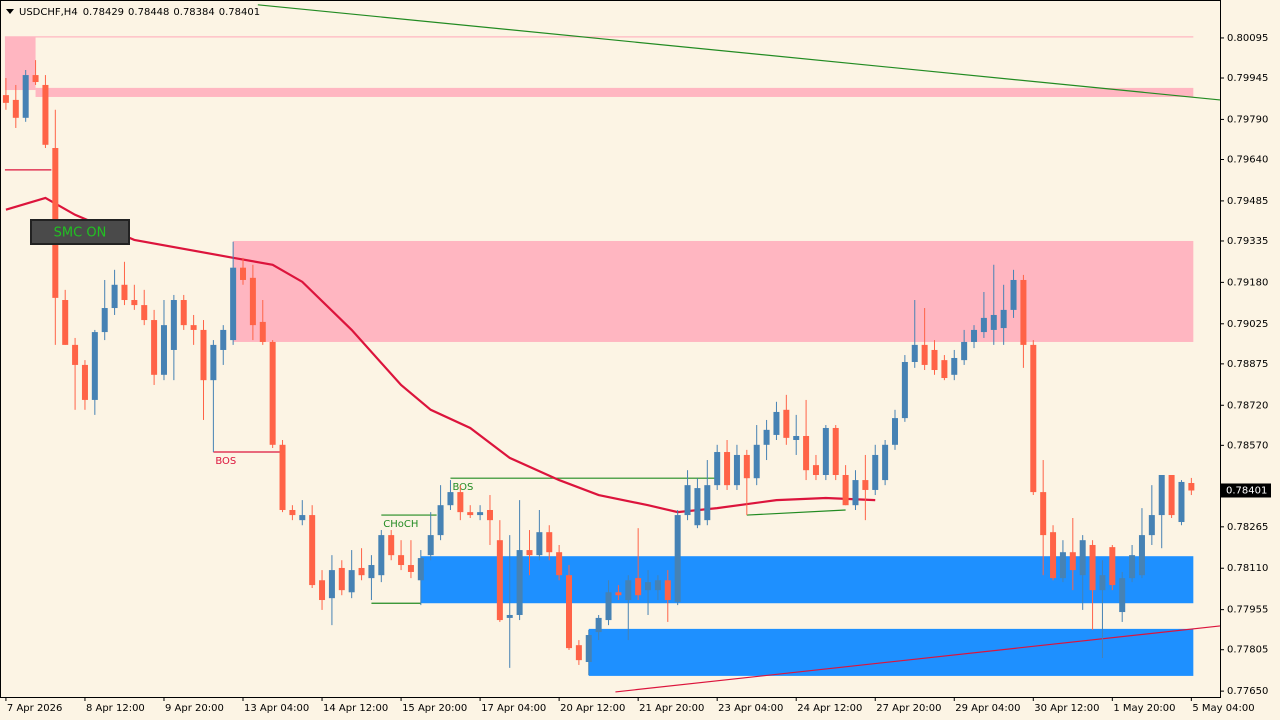  Describe the element at coordinates (400, 524) in the screenshot. I see `structure-label: CHoCH` at that location.